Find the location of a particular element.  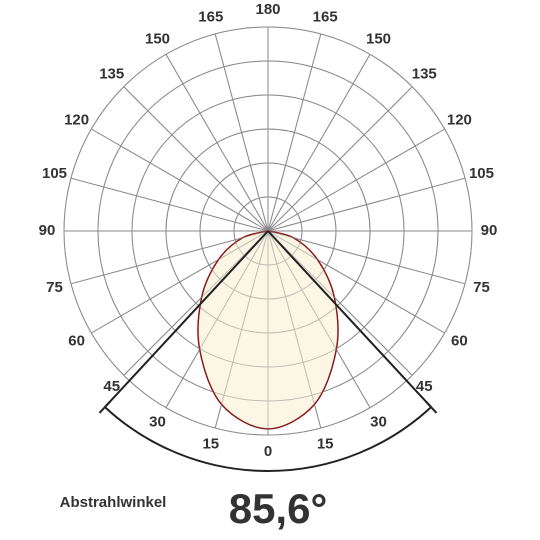

intensity-curve is located at coordinates (268, 330).